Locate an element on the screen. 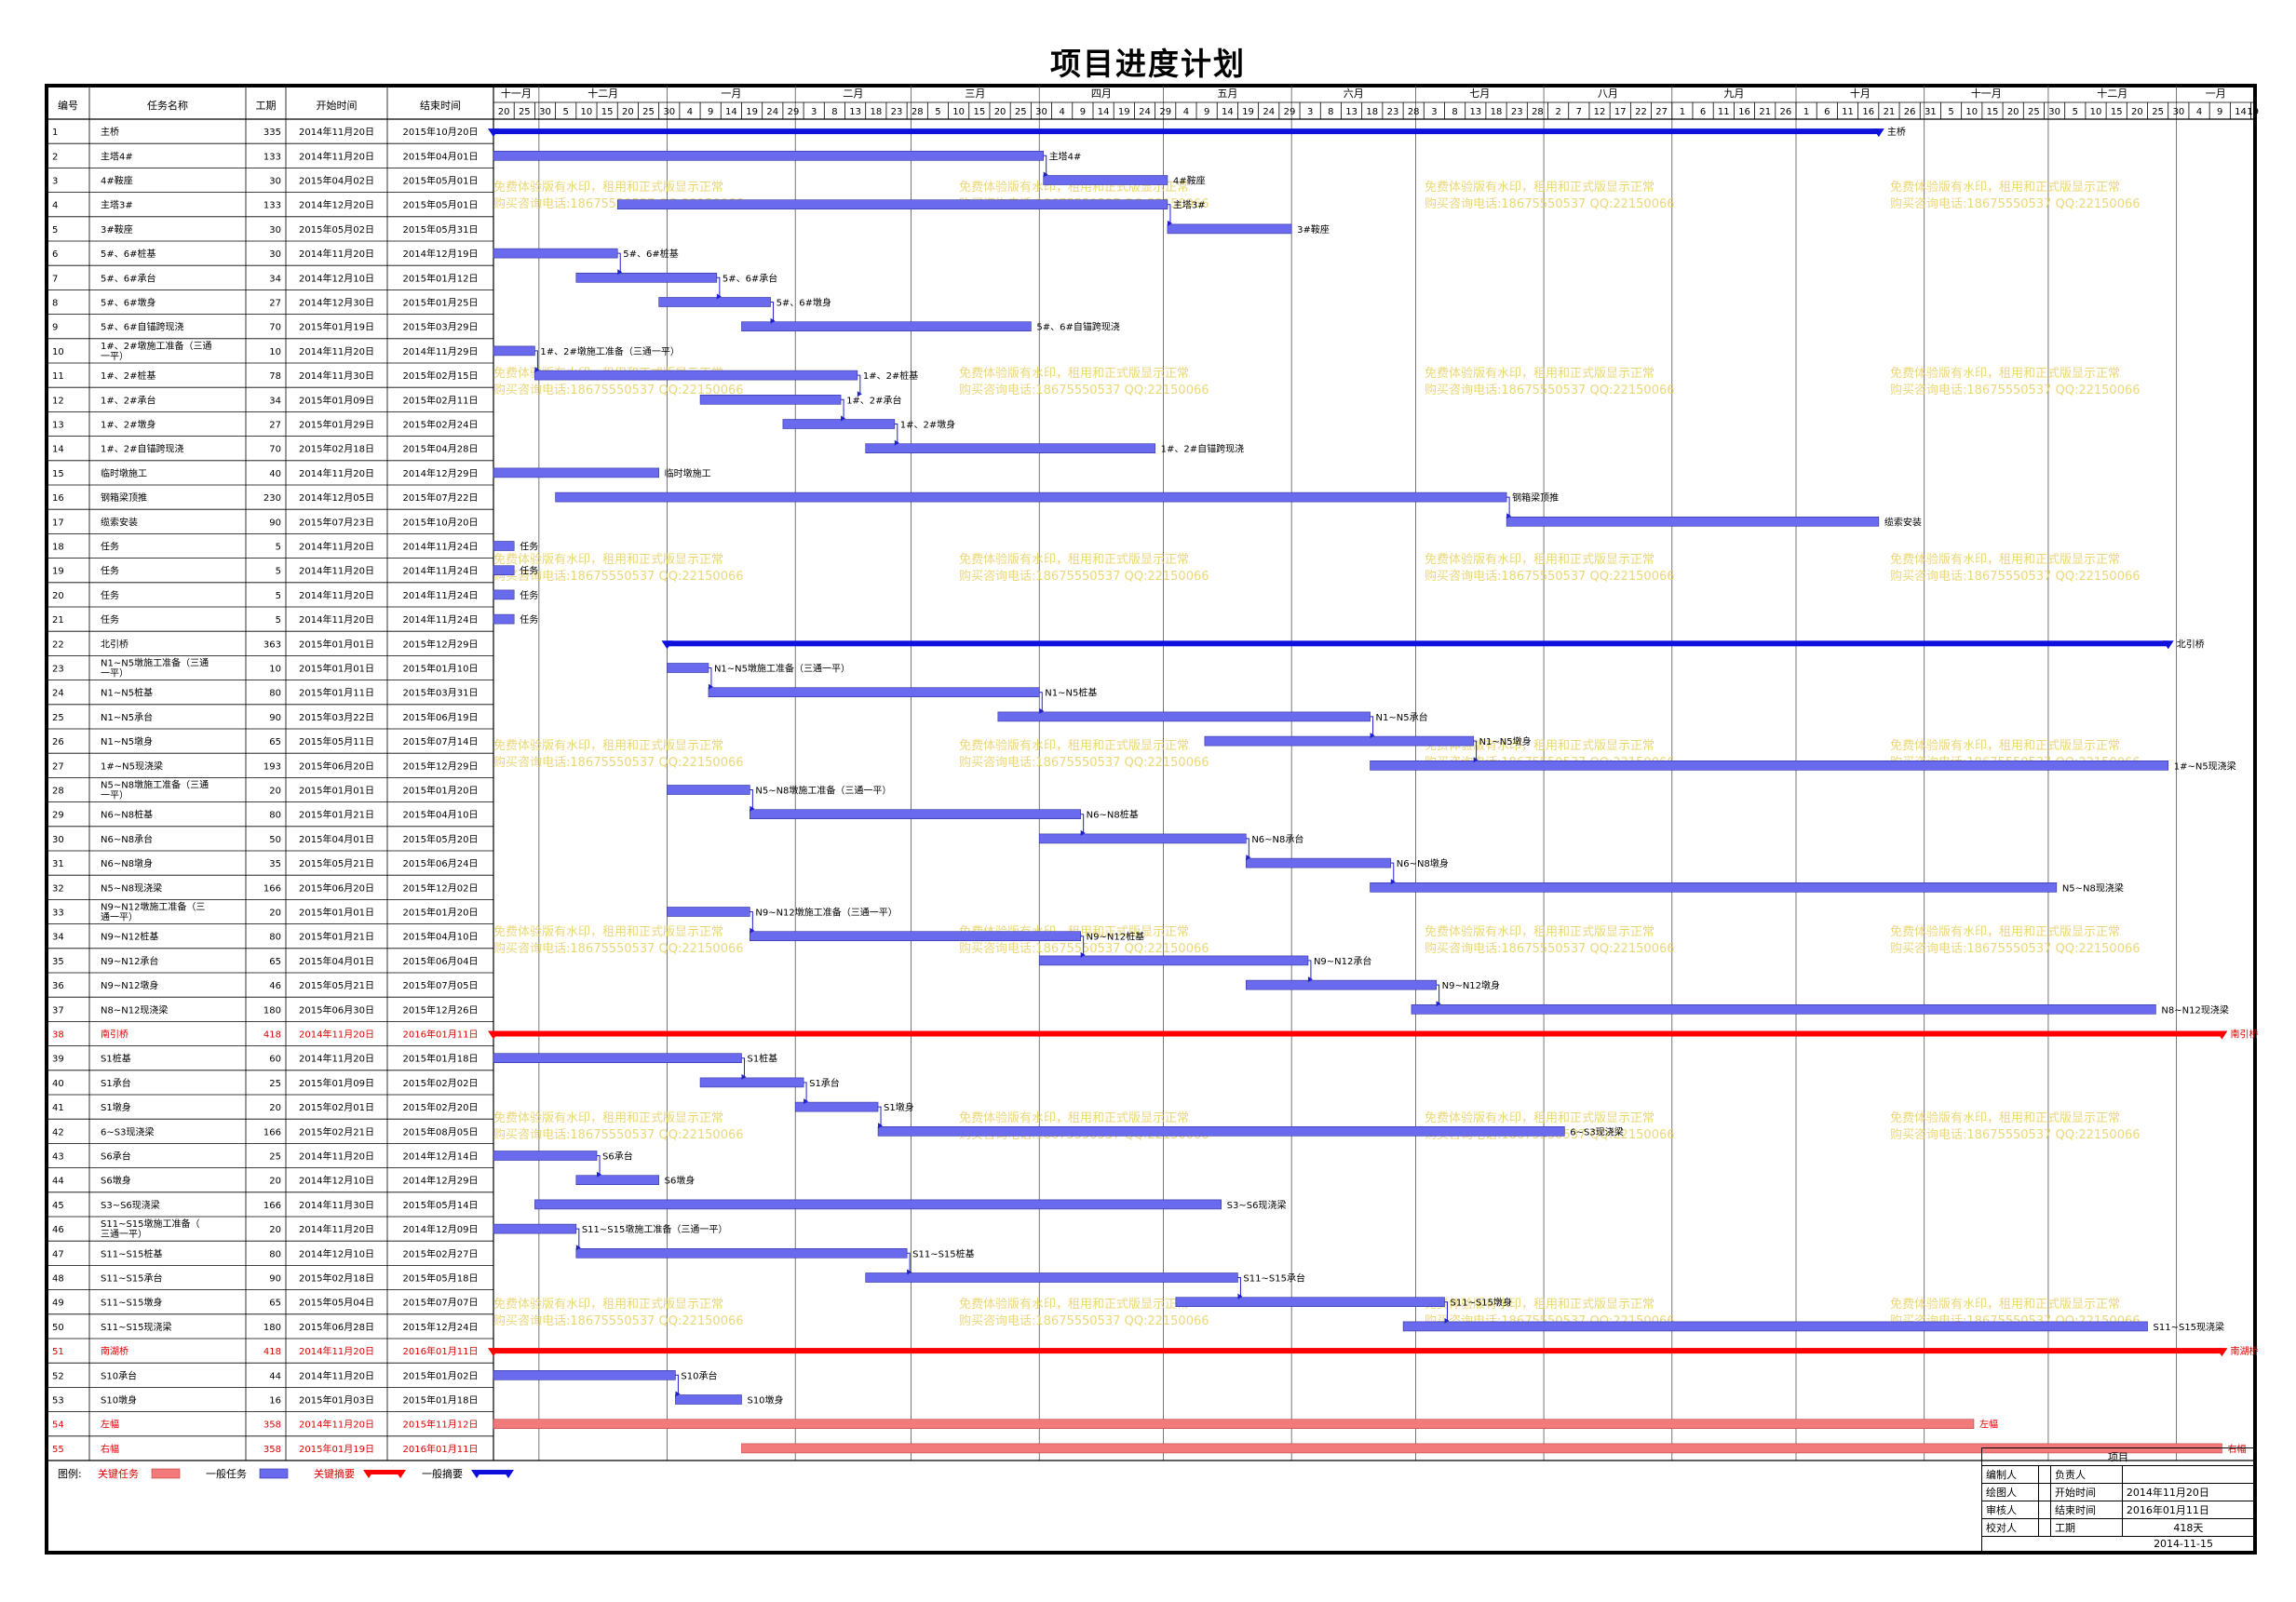  task-id: 40 is located at coordinates (58, 1084).